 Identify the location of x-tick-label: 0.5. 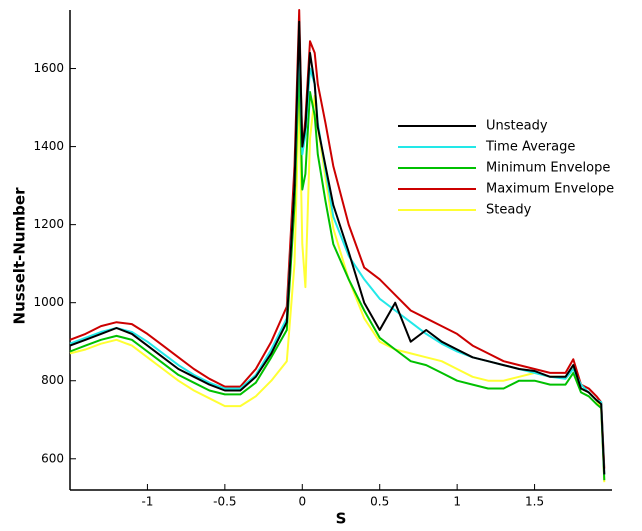
(379, 502).